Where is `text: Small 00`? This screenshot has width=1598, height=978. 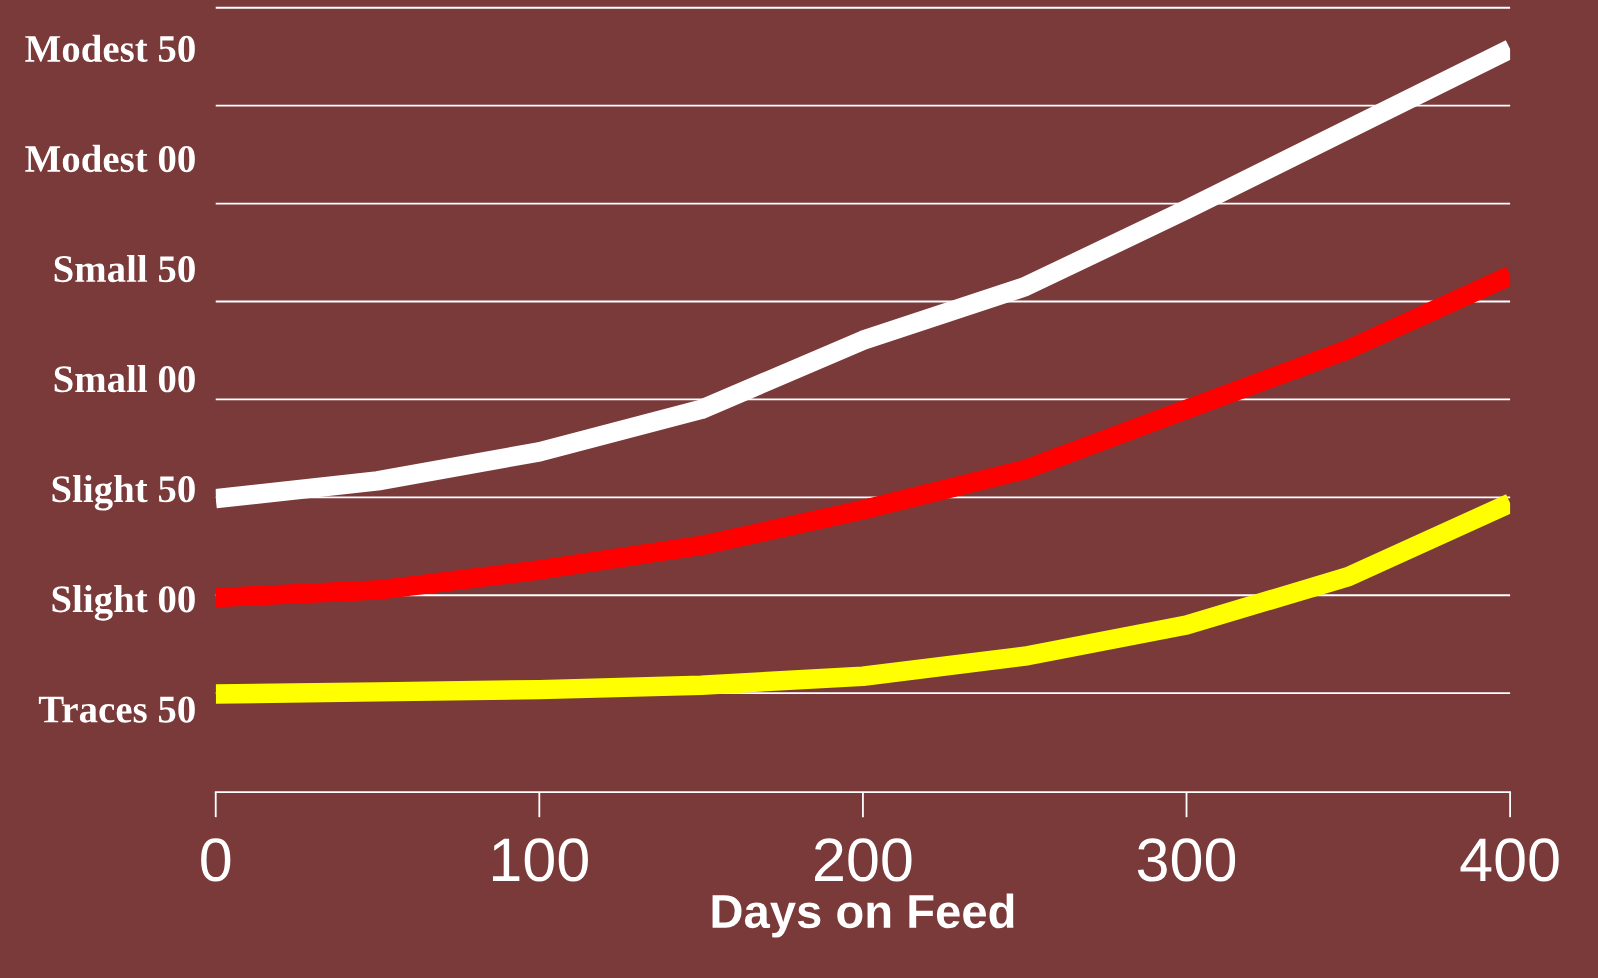 text: Small 00 is located at coordinates (124, 378).